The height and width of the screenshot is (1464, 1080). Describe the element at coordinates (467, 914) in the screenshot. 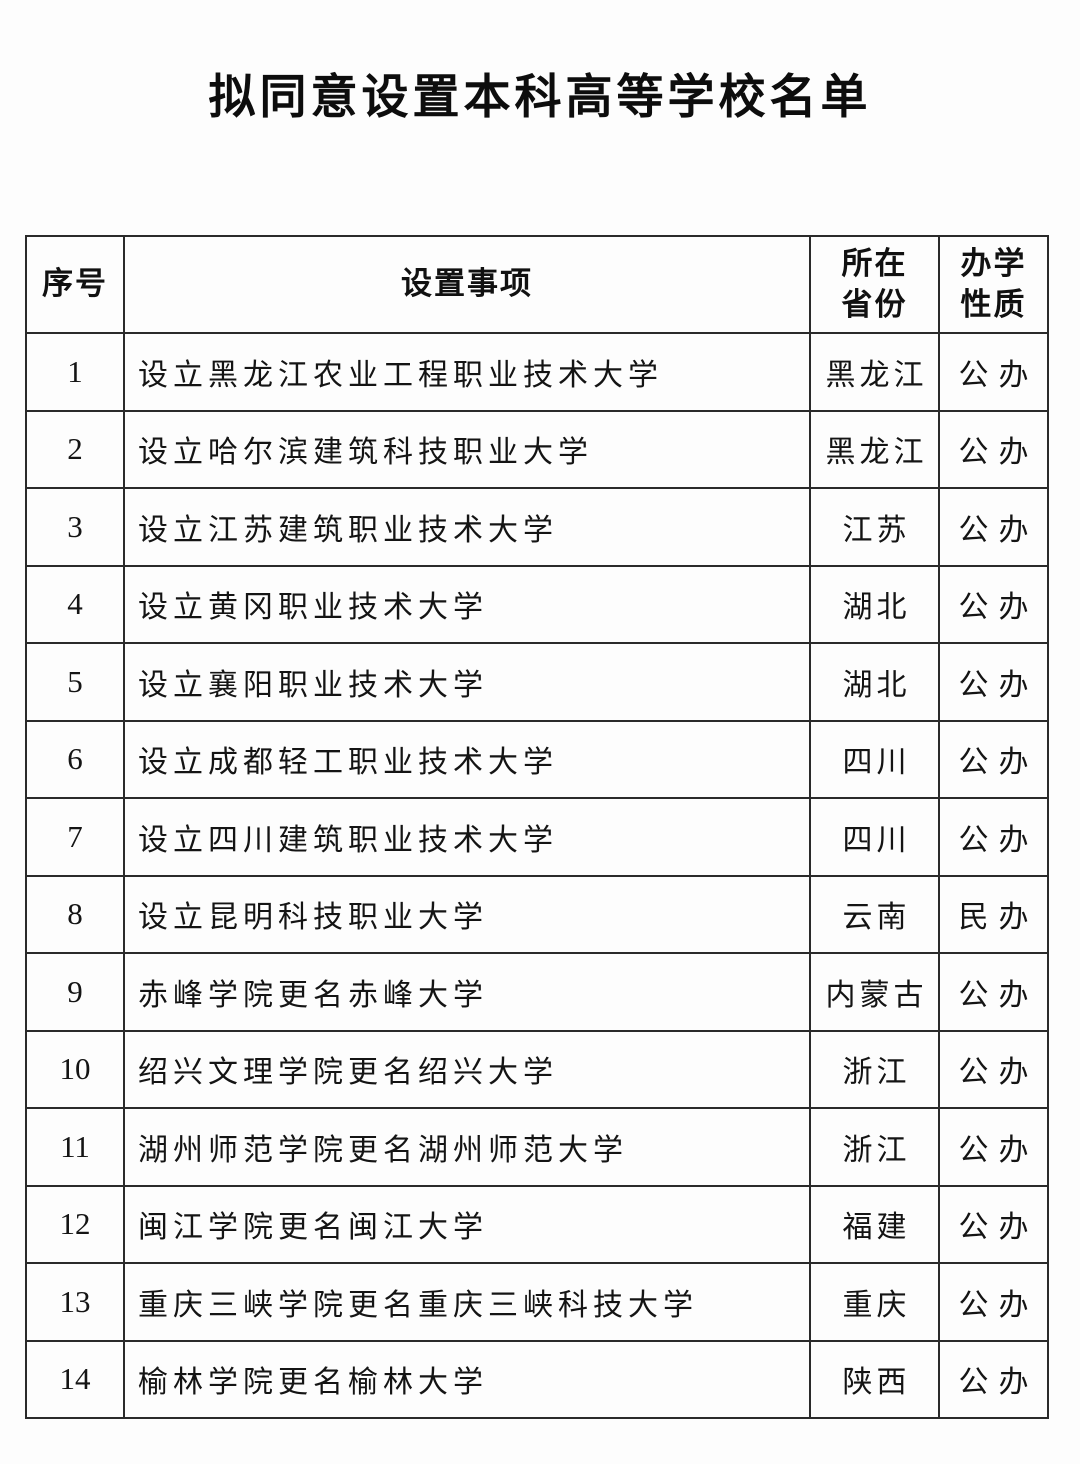

I see `row-item-cell: 设立昆明科技职业大学` at that location.